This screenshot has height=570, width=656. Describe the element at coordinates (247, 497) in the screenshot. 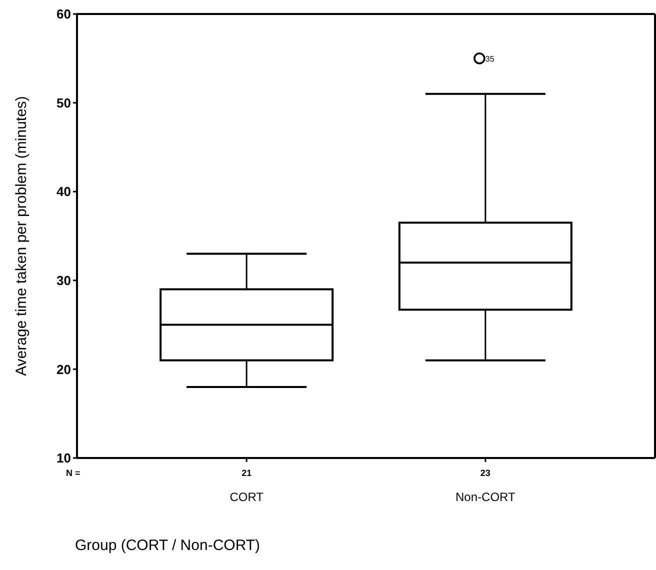

I see `x-tick-label: CORT` at that location.